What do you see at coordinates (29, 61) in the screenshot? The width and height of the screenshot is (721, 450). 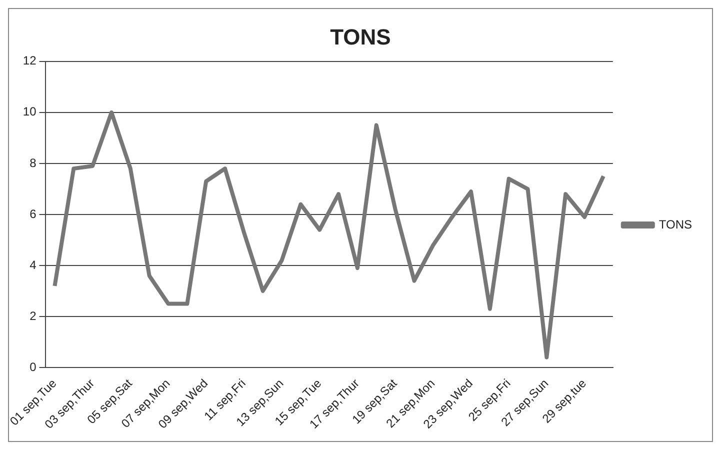 I see `y-tick-label: 12` at bounding box center [29, 61].